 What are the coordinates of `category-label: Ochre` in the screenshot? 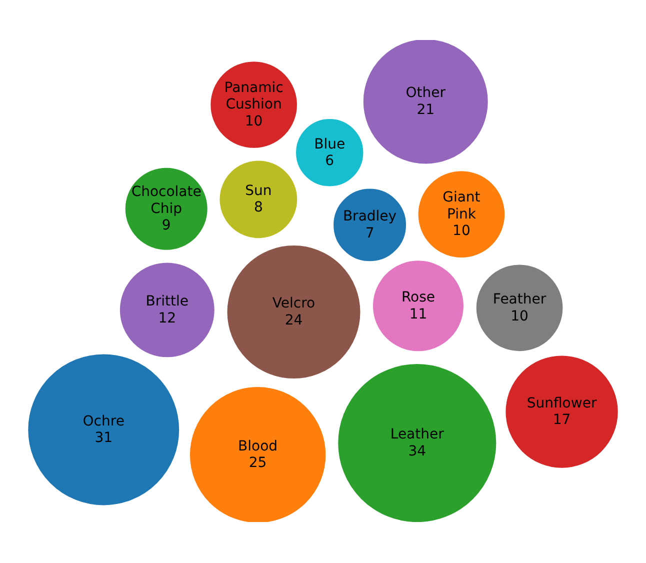 It's located at (103, 421).